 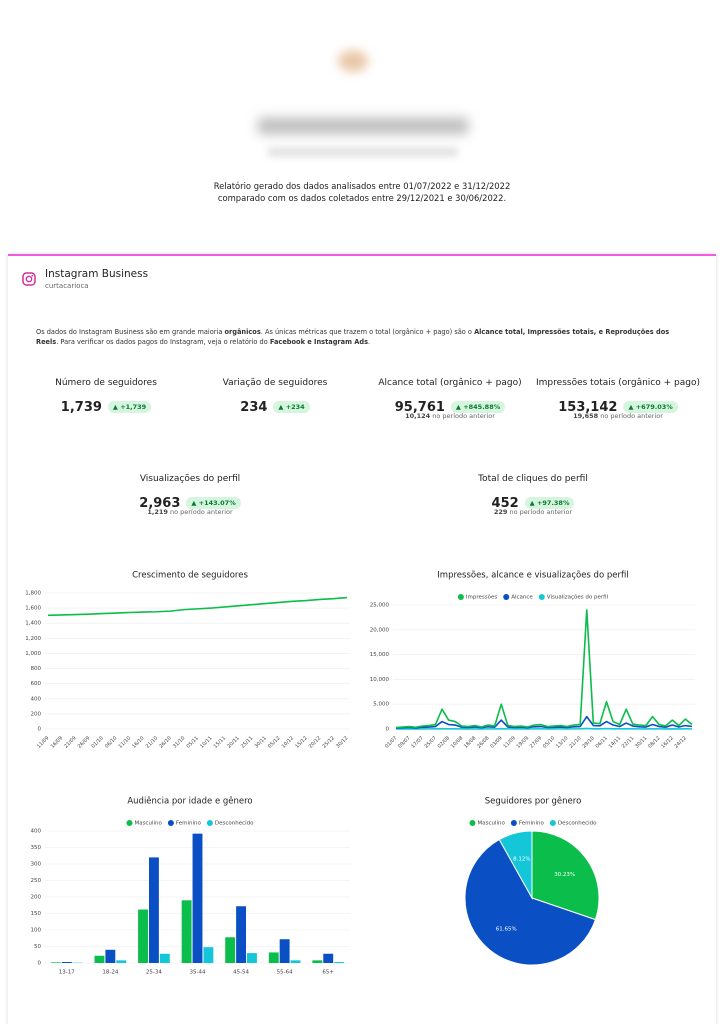 I want to click on metric-row: 452 ▲ +97.38%, so click(x=533, y=501).